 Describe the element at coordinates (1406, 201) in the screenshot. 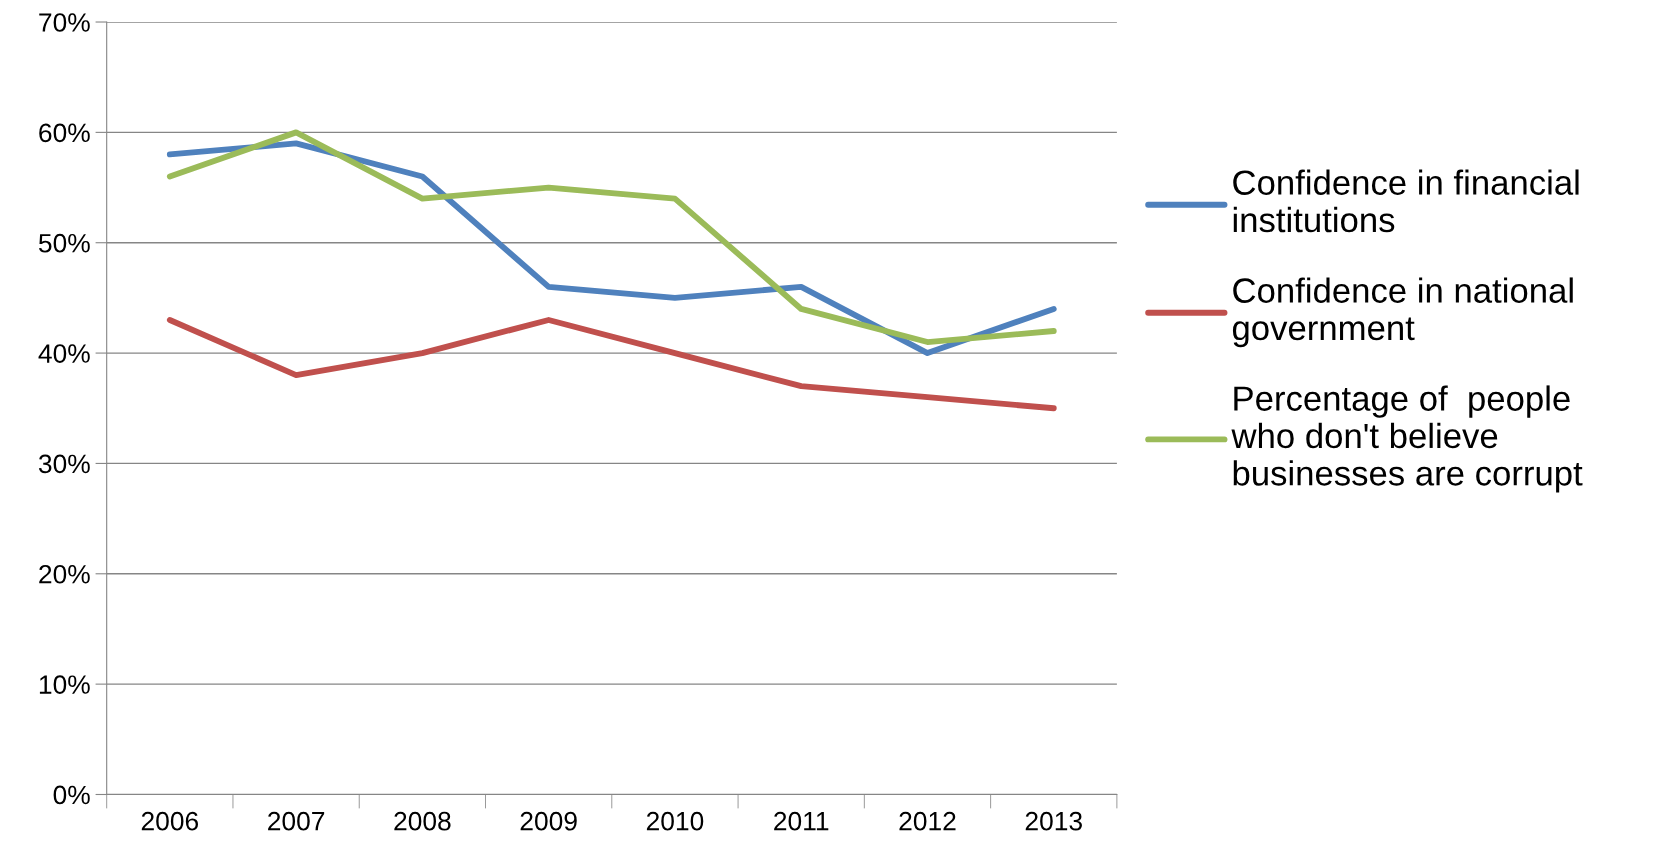

I see `legend-label: Confidence in financial institutions` at that location.